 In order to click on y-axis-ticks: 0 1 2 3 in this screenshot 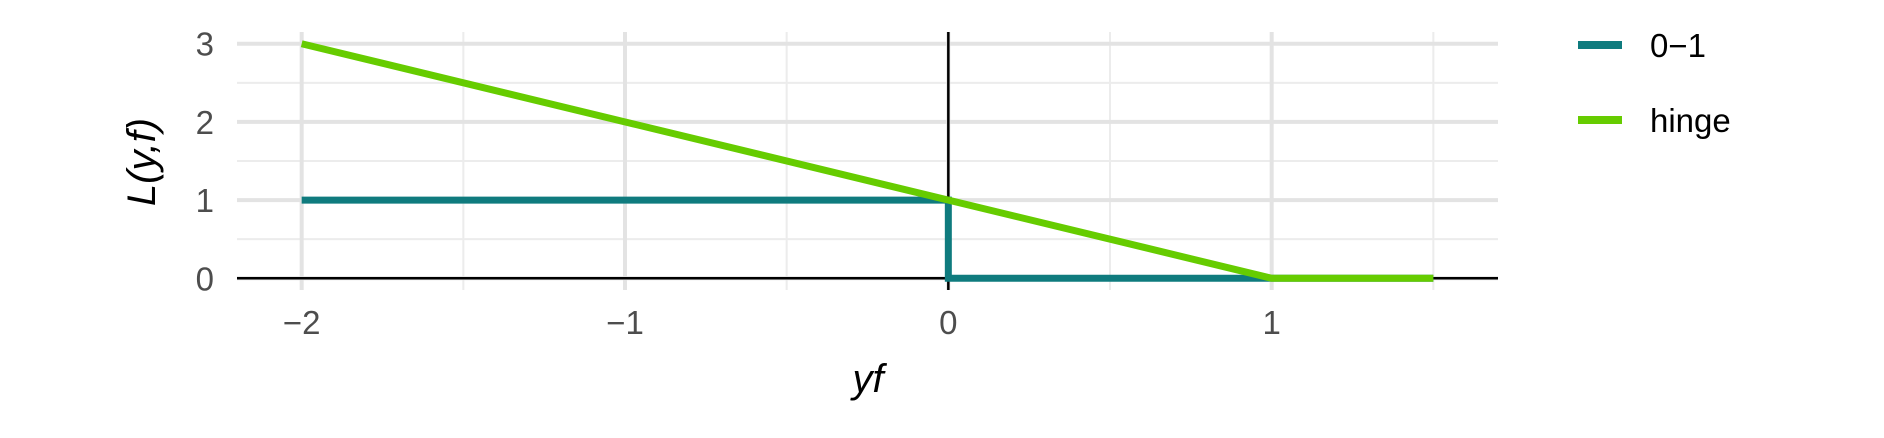, I will do `click(205, 162)`.